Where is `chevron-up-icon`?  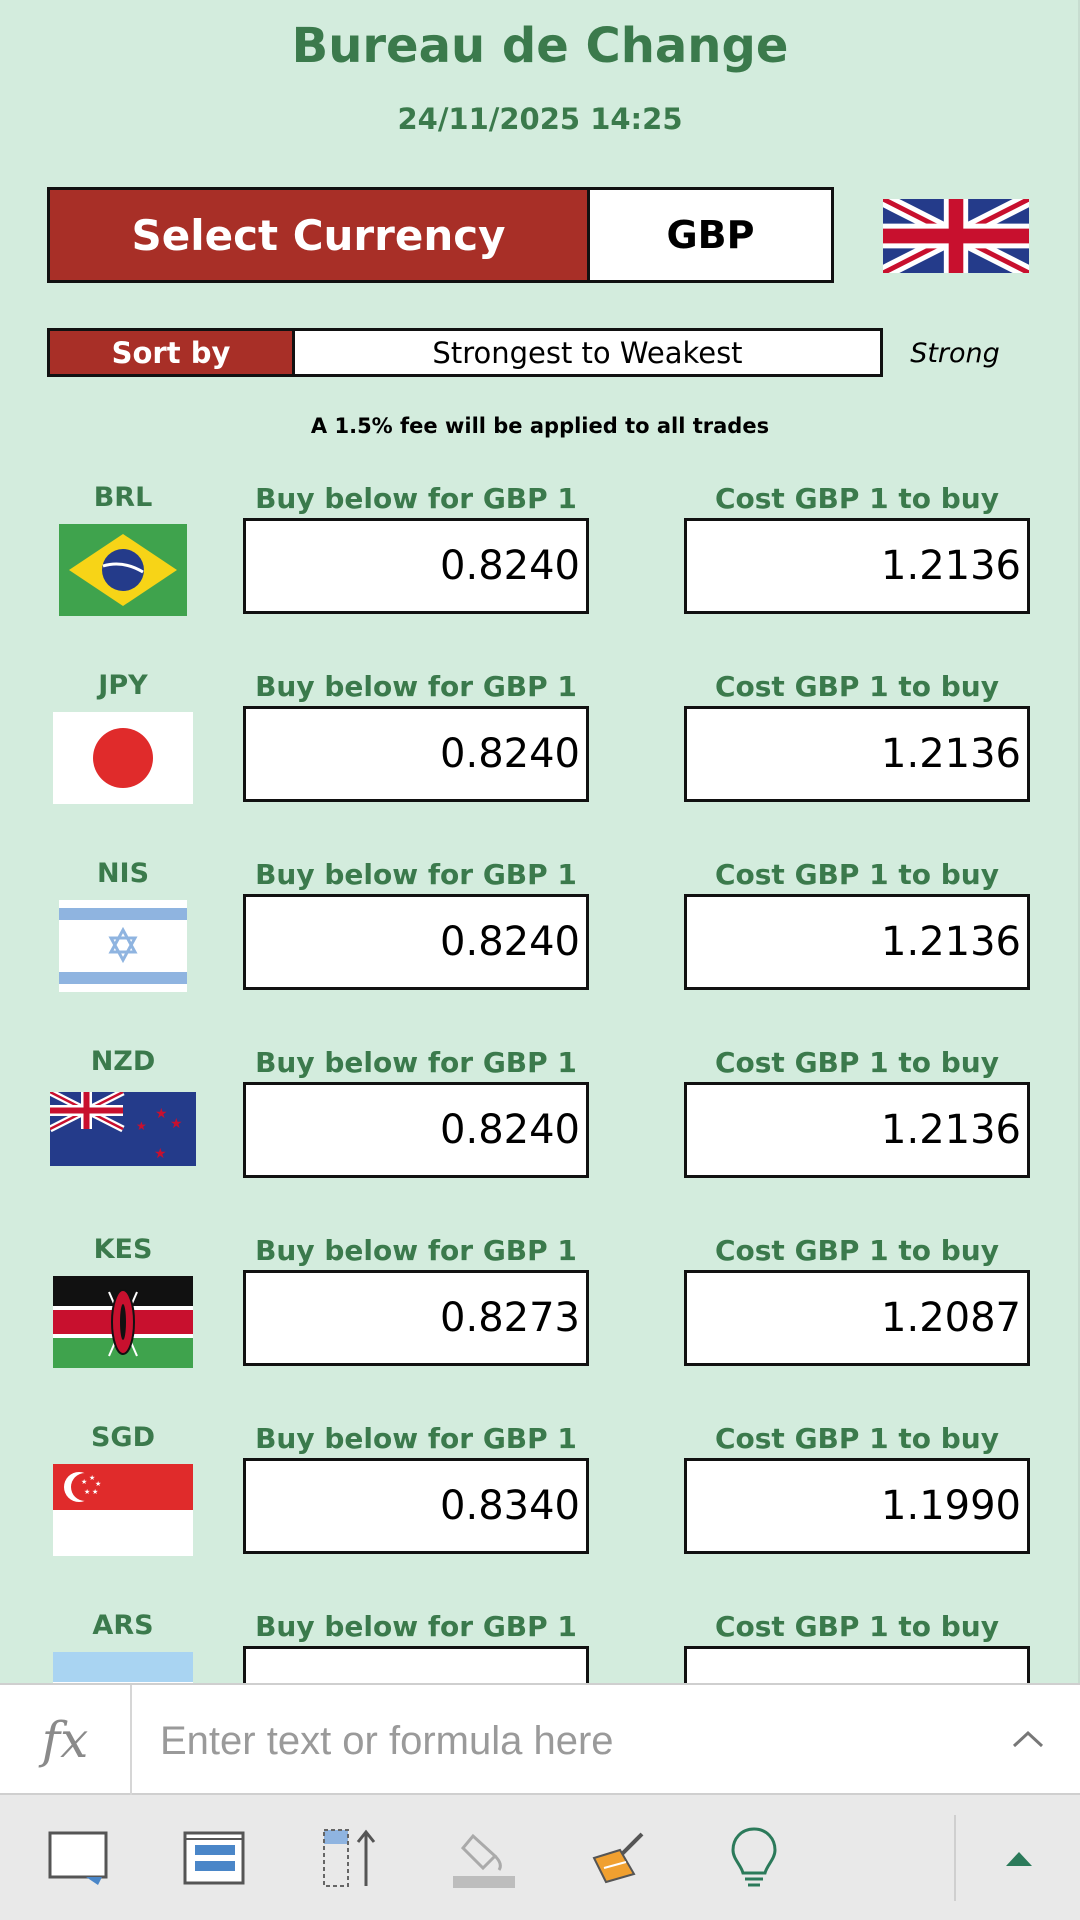
chevron-up-icon is located at coordinates (1028, 1739).